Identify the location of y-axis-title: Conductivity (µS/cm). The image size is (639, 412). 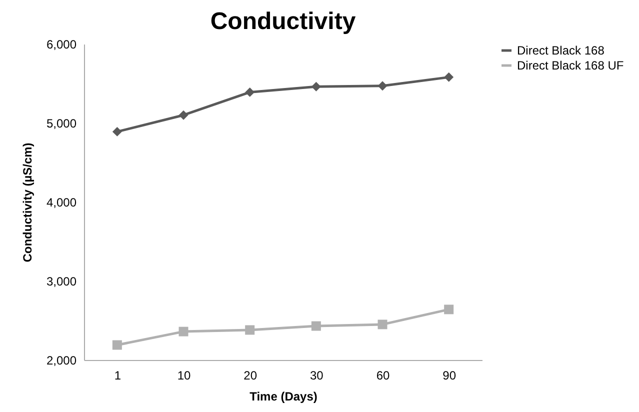
(27, 202).